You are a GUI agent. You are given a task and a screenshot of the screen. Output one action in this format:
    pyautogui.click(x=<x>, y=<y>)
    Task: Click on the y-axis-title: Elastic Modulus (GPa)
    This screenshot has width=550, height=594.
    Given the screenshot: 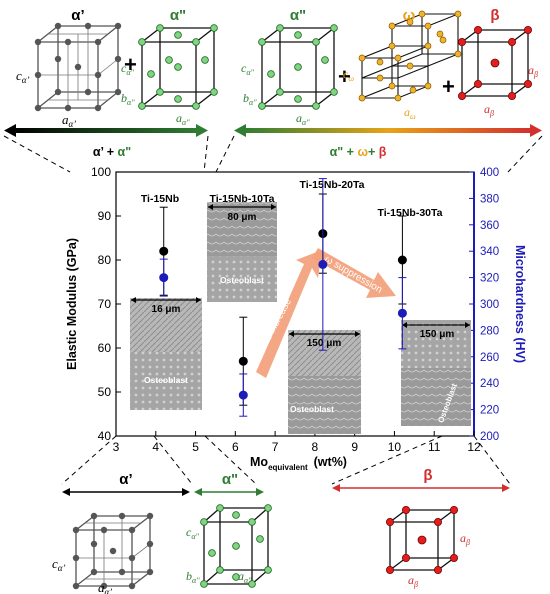 What is the action you would take?
    pyautogui.click(x=72, y=304)
    